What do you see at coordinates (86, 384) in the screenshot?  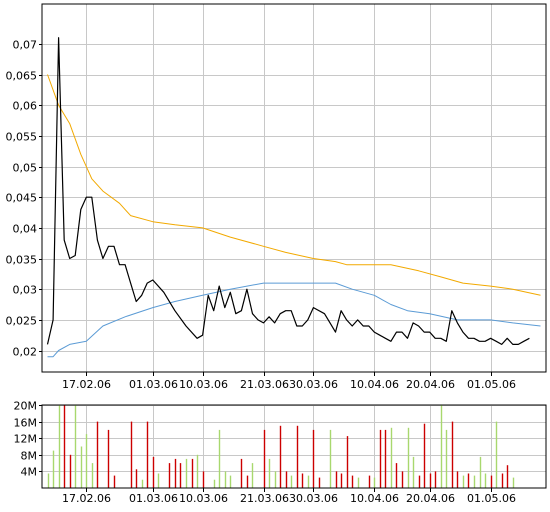 I see `price-x-tick-label: 17.02.06` at bounding box center [86, 384].